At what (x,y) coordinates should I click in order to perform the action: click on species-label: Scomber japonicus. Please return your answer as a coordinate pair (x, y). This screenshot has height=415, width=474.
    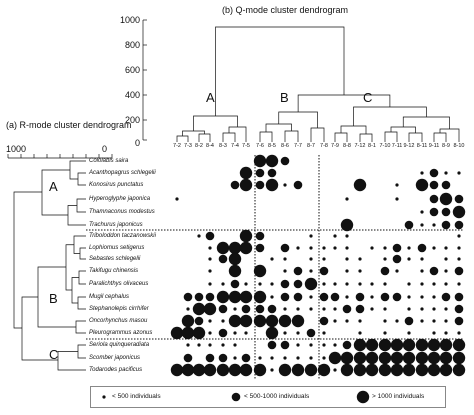
    Looking at the image, I should click on (115, 358).